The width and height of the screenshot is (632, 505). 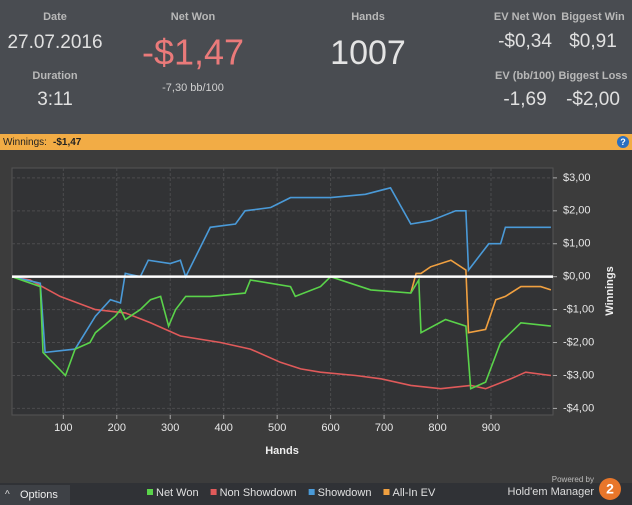 I want to click on y-tick-label: -$2,00, so click(x=578, y=342).